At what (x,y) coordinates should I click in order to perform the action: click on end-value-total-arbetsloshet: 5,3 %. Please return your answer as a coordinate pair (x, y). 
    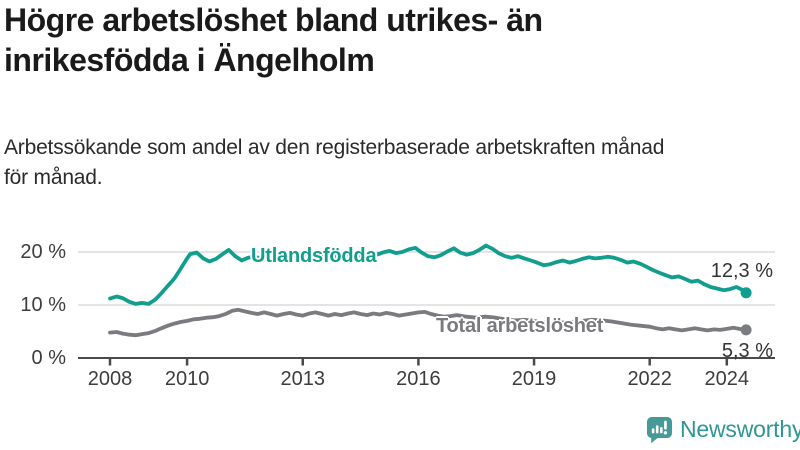
    Looking at the image, I should click on (747, 351).